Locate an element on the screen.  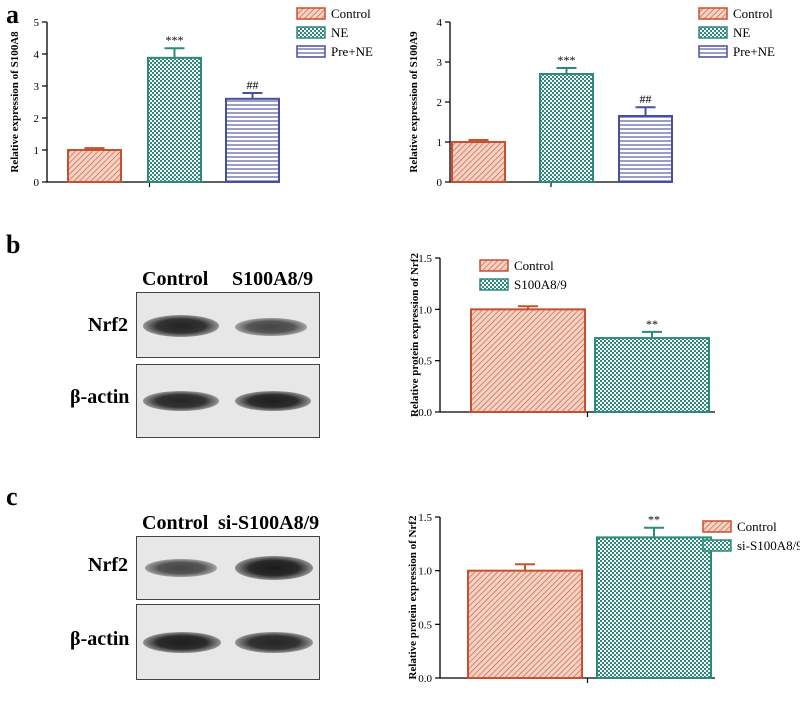
y-tick-label: 5 is located at coordinates (37, 23).